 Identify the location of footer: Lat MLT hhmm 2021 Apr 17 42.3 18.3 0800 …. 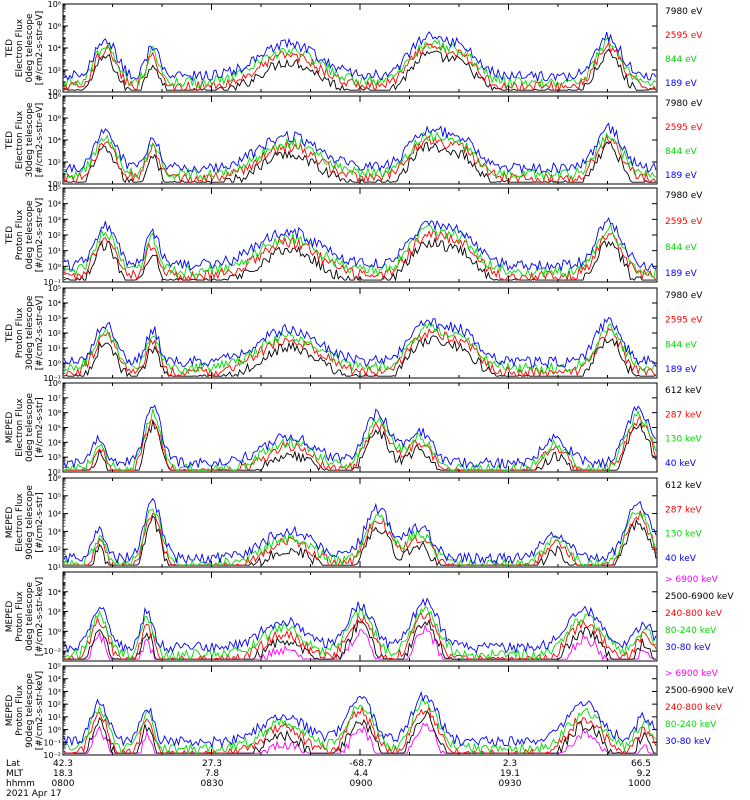
(328, 779).